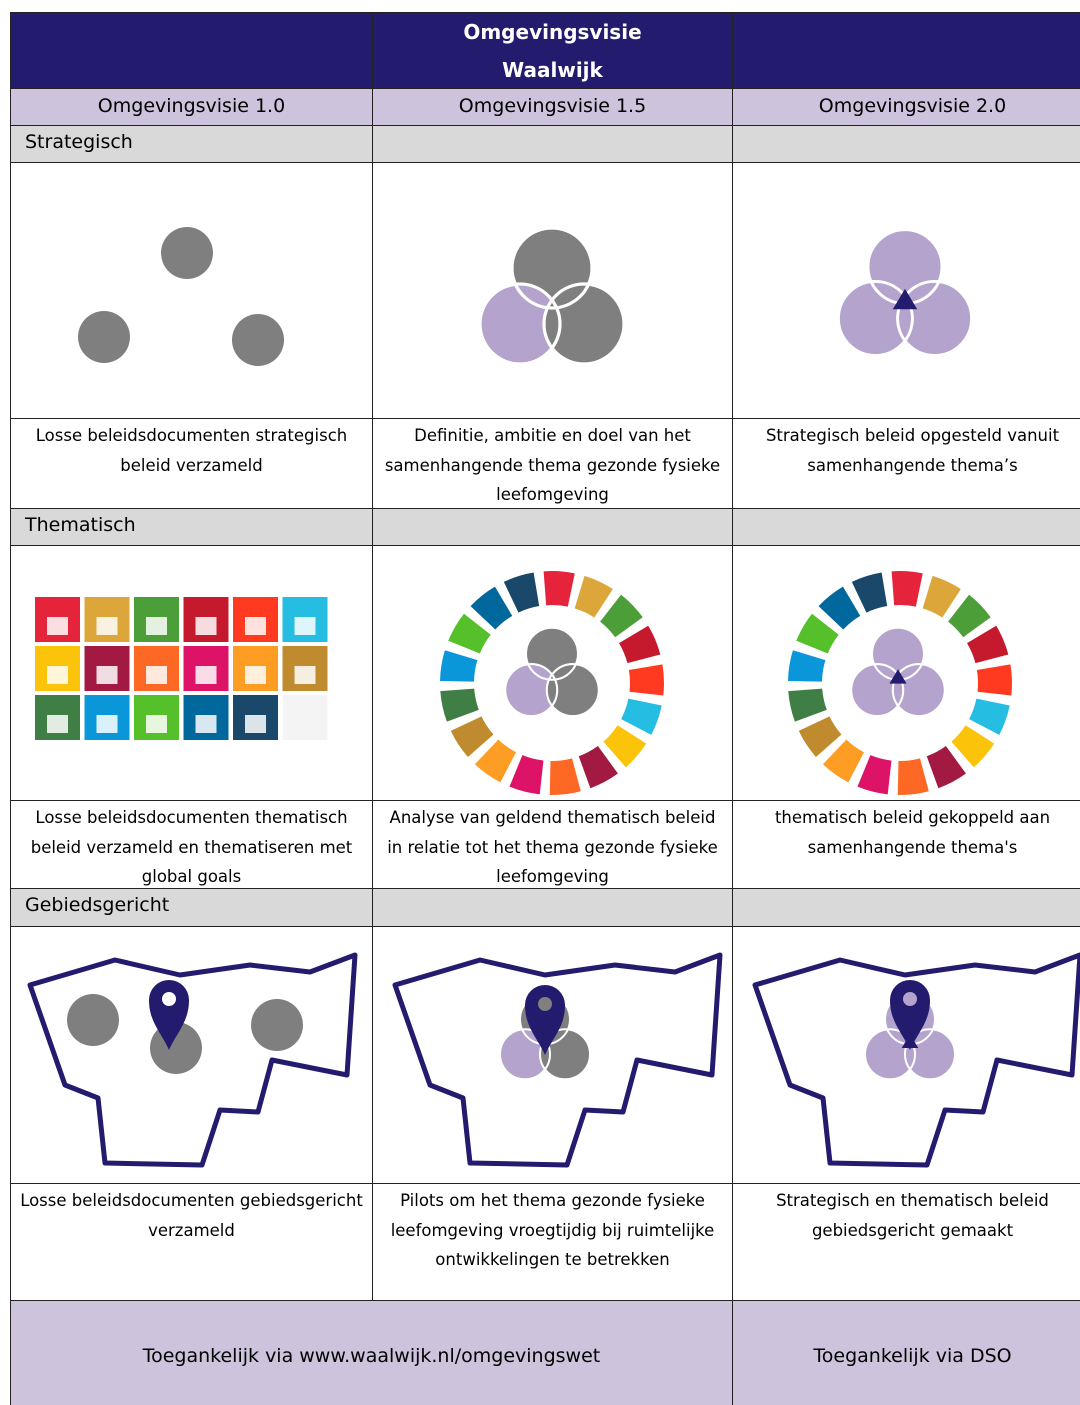  I want to click on goal-tile, so click(305, 717).